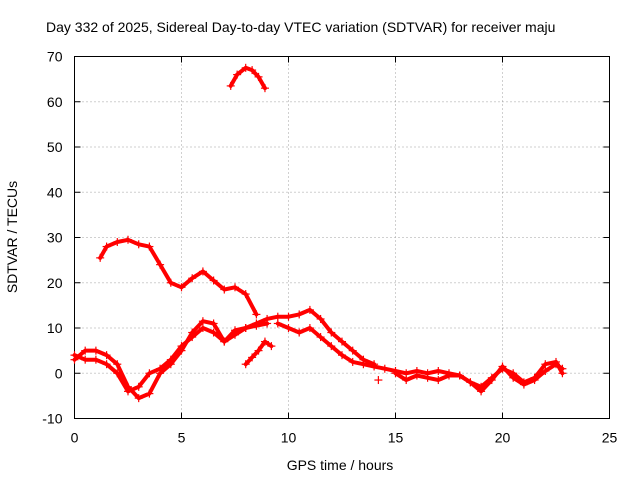  I want to click on y-tick-label: -10, so click(52, 419).